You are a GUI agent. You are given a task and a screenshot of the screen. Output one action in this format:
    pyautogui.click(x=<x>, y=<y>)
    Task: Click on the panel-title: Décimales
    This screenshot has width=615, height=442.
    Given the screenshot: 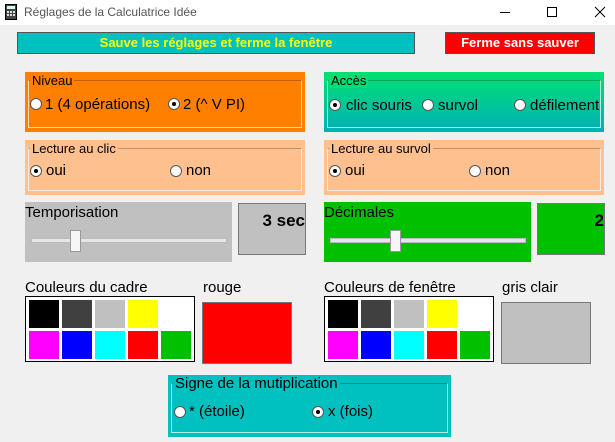 What is the action you would take?
    pyautogui.click(x=359, y=212)
    